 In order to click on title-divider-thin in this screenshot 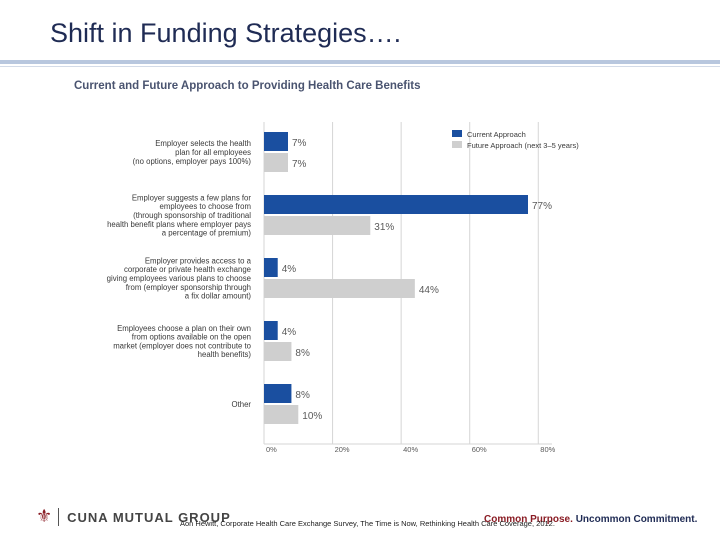, I will do `click(360, 66)`.